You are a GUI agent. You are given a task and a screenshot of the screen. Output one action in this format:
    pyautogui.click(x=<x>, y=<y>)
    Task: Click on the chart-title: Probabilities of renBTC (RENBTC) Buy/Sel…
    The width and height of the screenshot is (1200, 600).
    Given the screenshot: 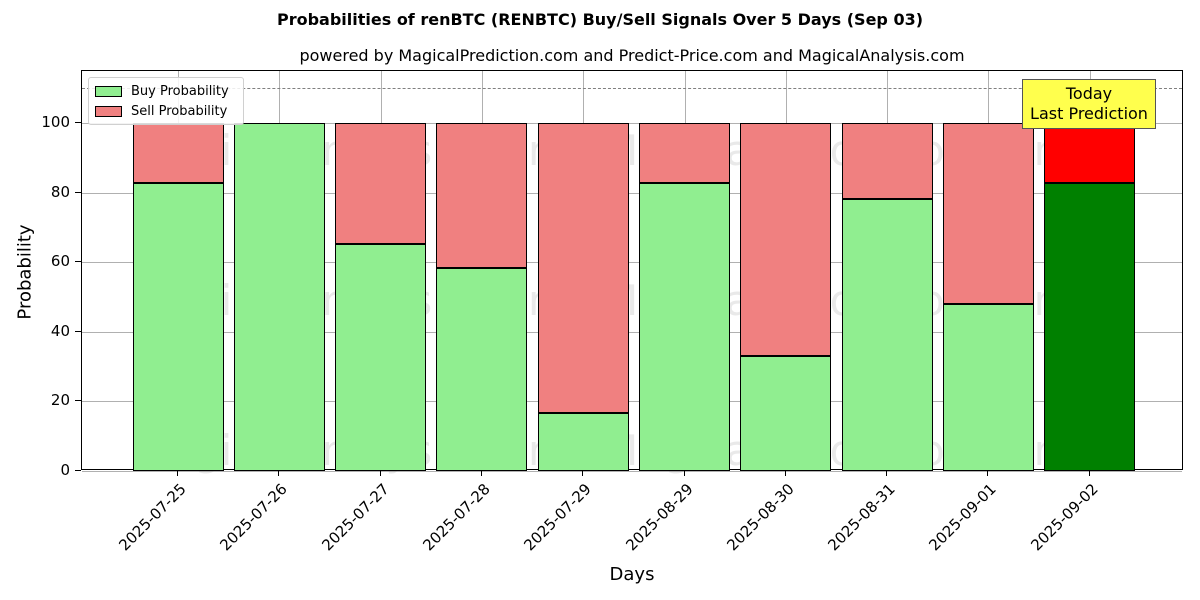 What is the action you would take?
    pyautogui.click(x=600, y=19)
    